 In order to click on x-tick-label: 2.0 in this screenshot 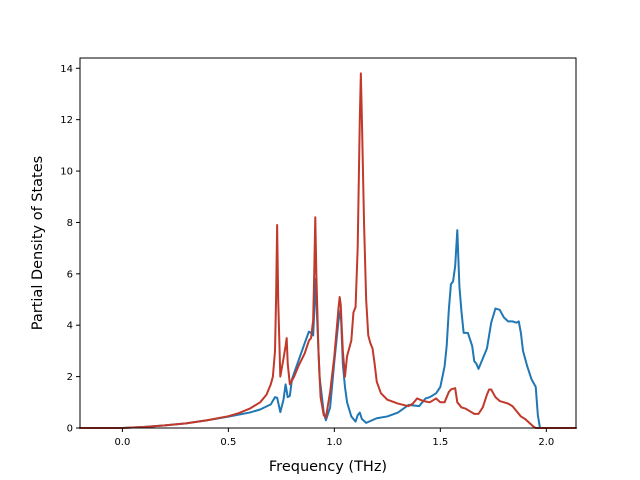, I will do `click(546, 442)`.